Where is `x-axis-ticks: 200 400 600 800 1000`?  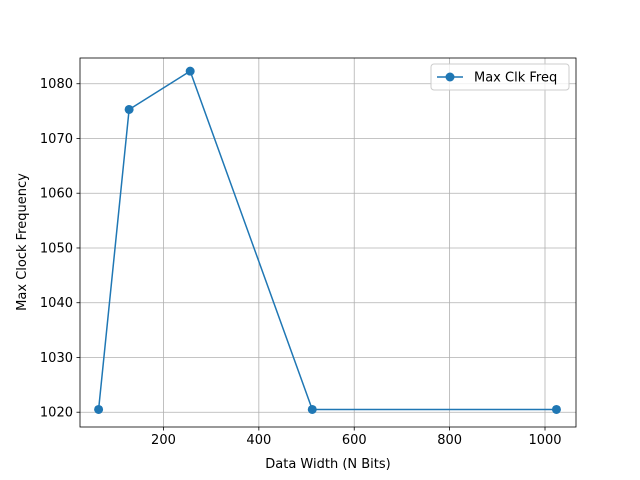 x-axis-ticks: 200 400 600 800 1000 is located at coordinates (356, 437).